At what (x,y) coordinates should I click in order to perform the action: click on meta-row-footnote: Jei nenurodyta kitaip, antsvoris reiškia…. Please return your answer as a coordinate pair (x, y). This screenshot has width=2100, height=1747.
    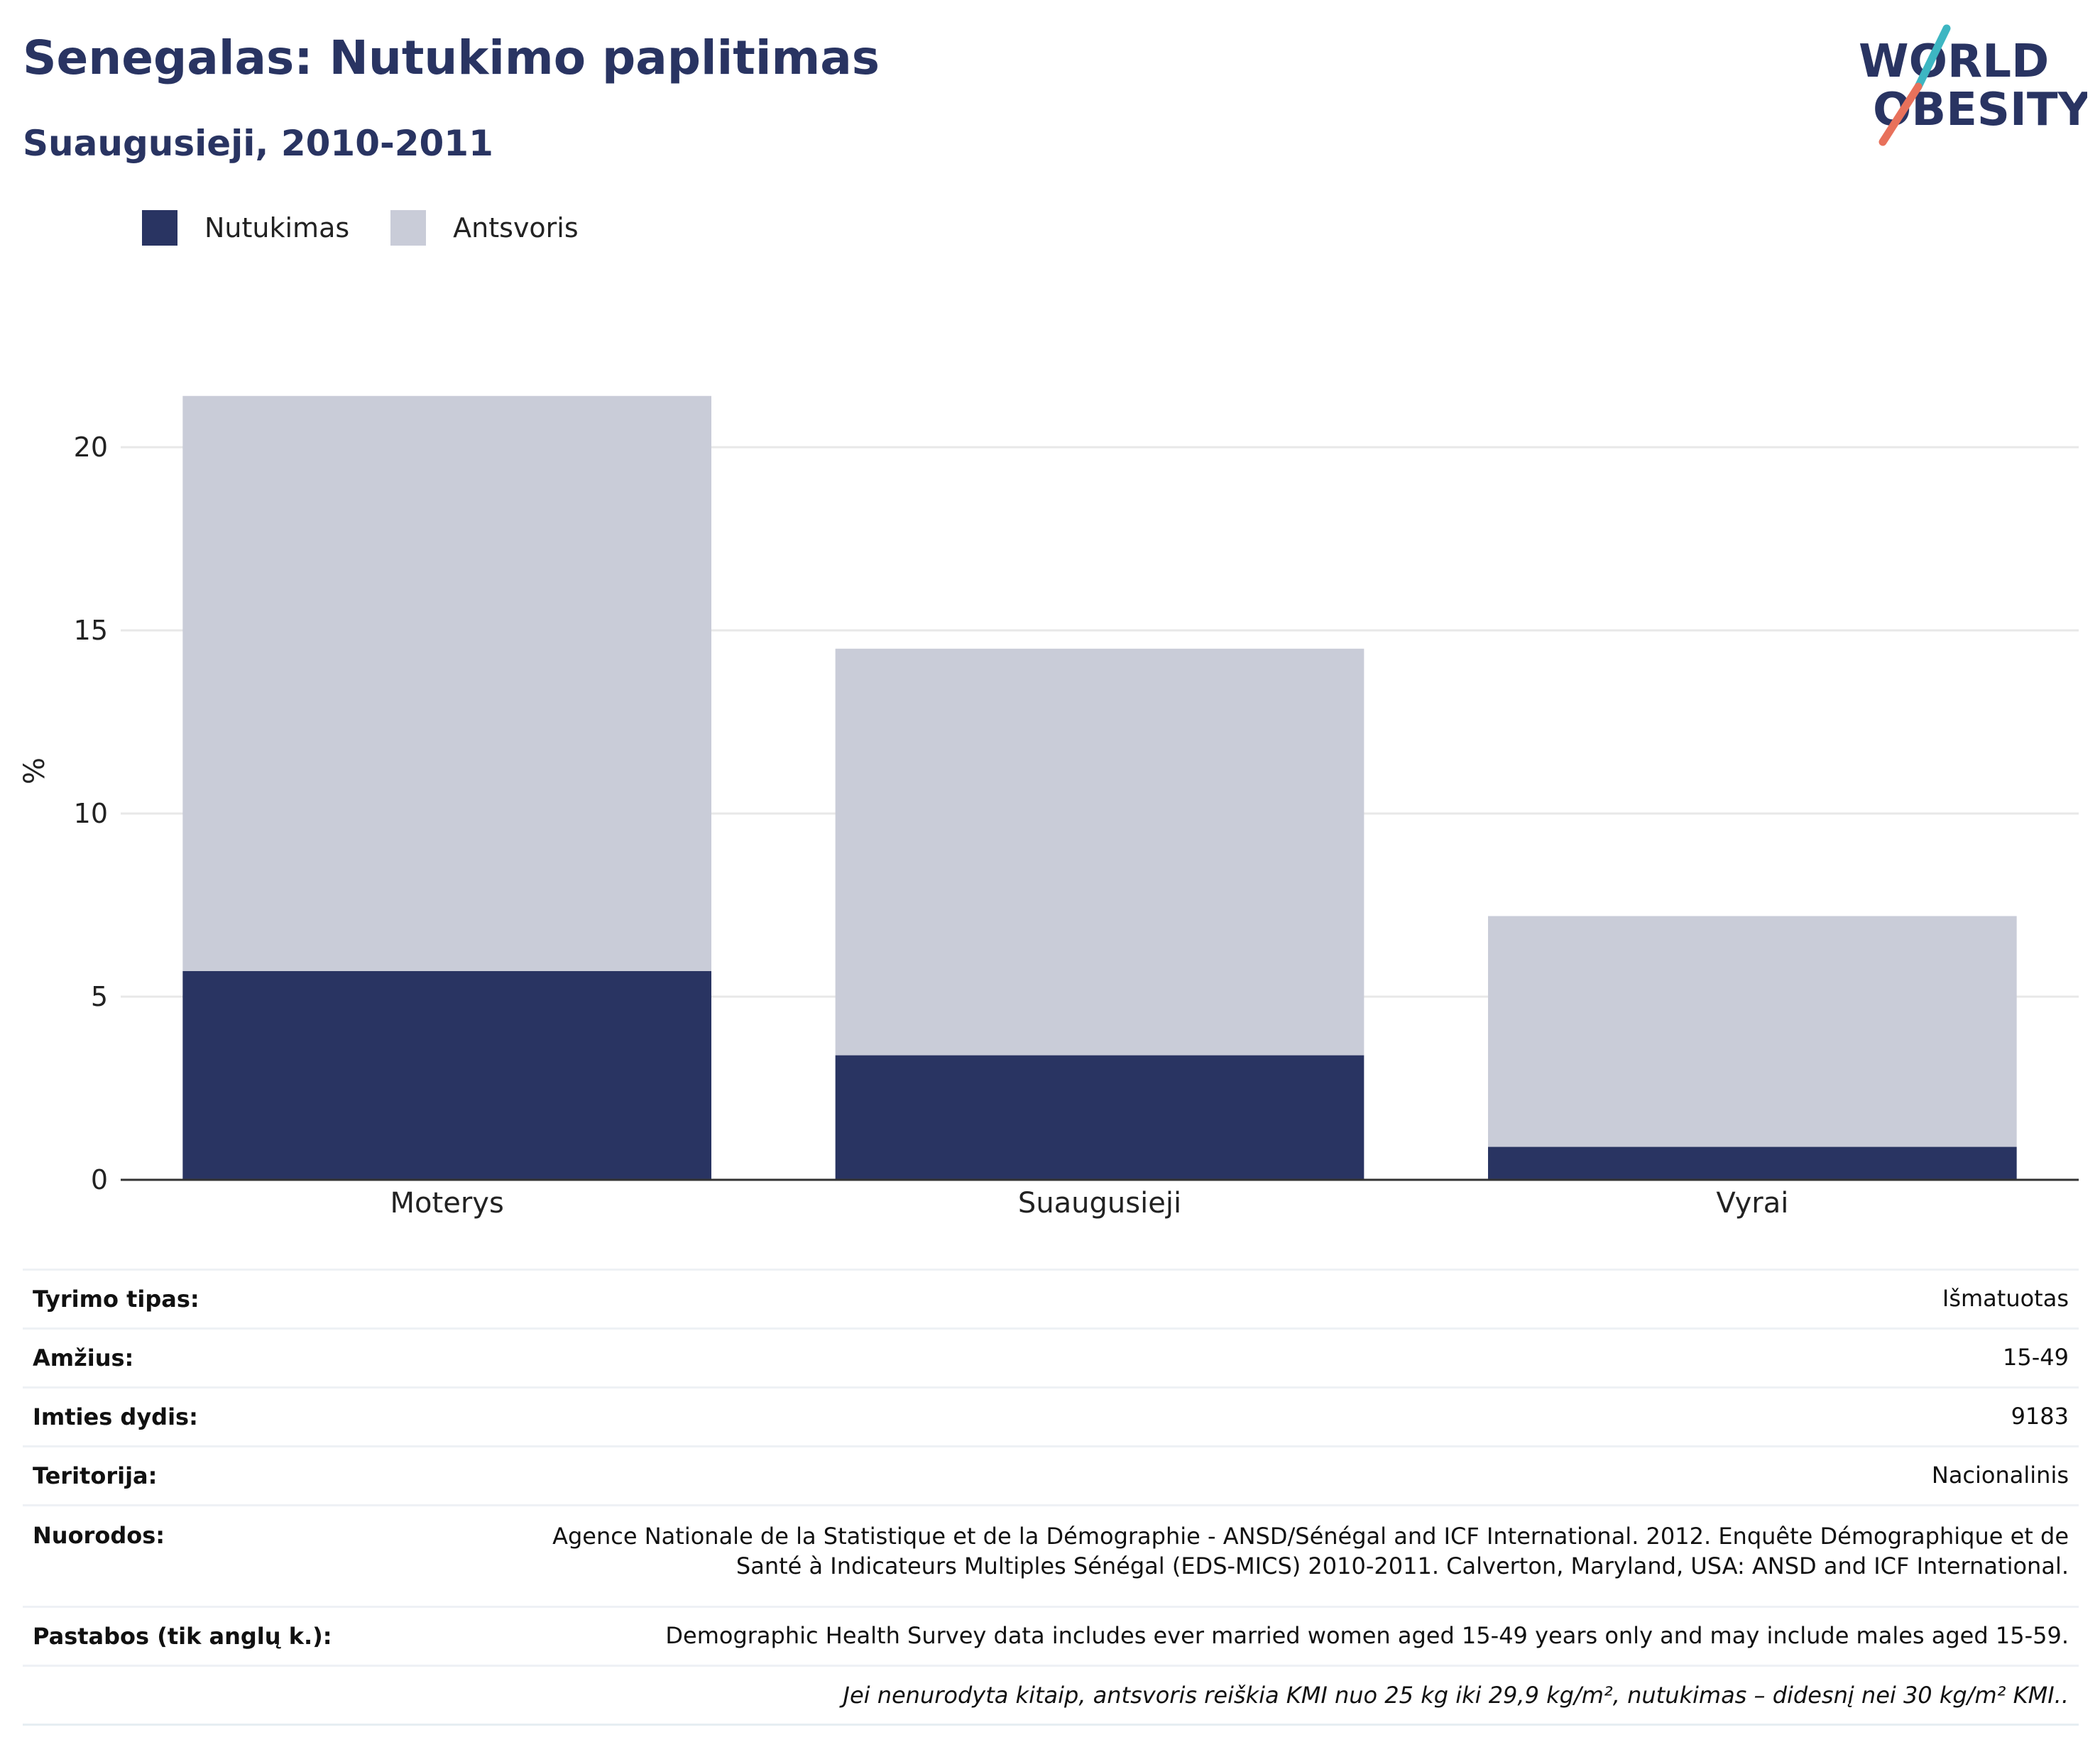
    Looking at the image, I should click on (1051, 1695).